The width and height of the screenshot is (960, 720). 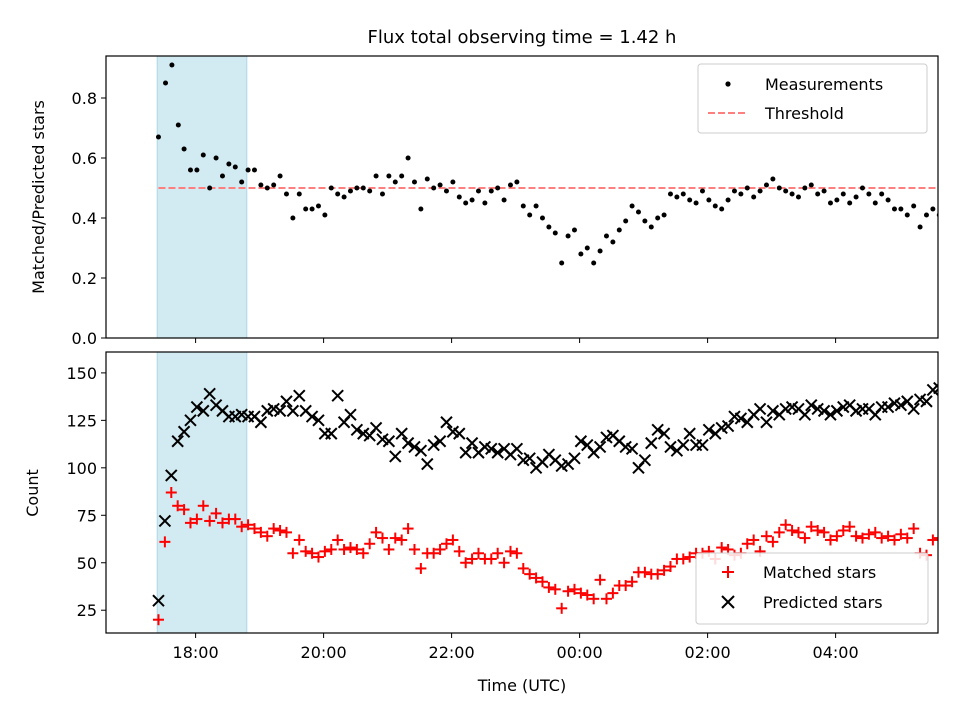 What do you see at coordinates (38, 197) in the screenshot?
I see `top-y-axis-label: Matched/Predicted stars` at bounding box center [38, 197].